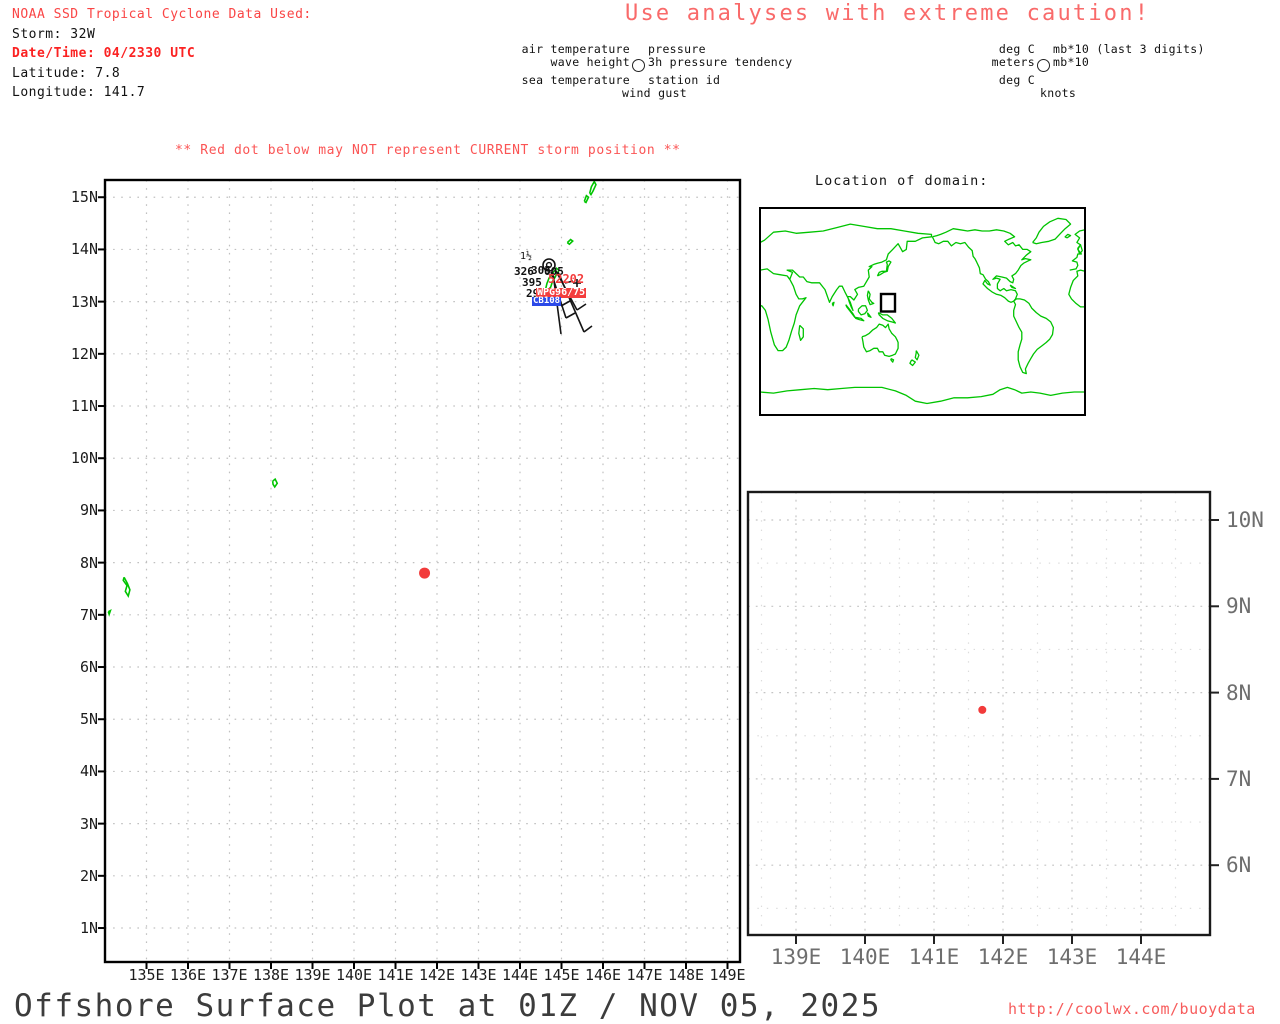  I want to click on y-tick-label: 8N, so click(88, 562).